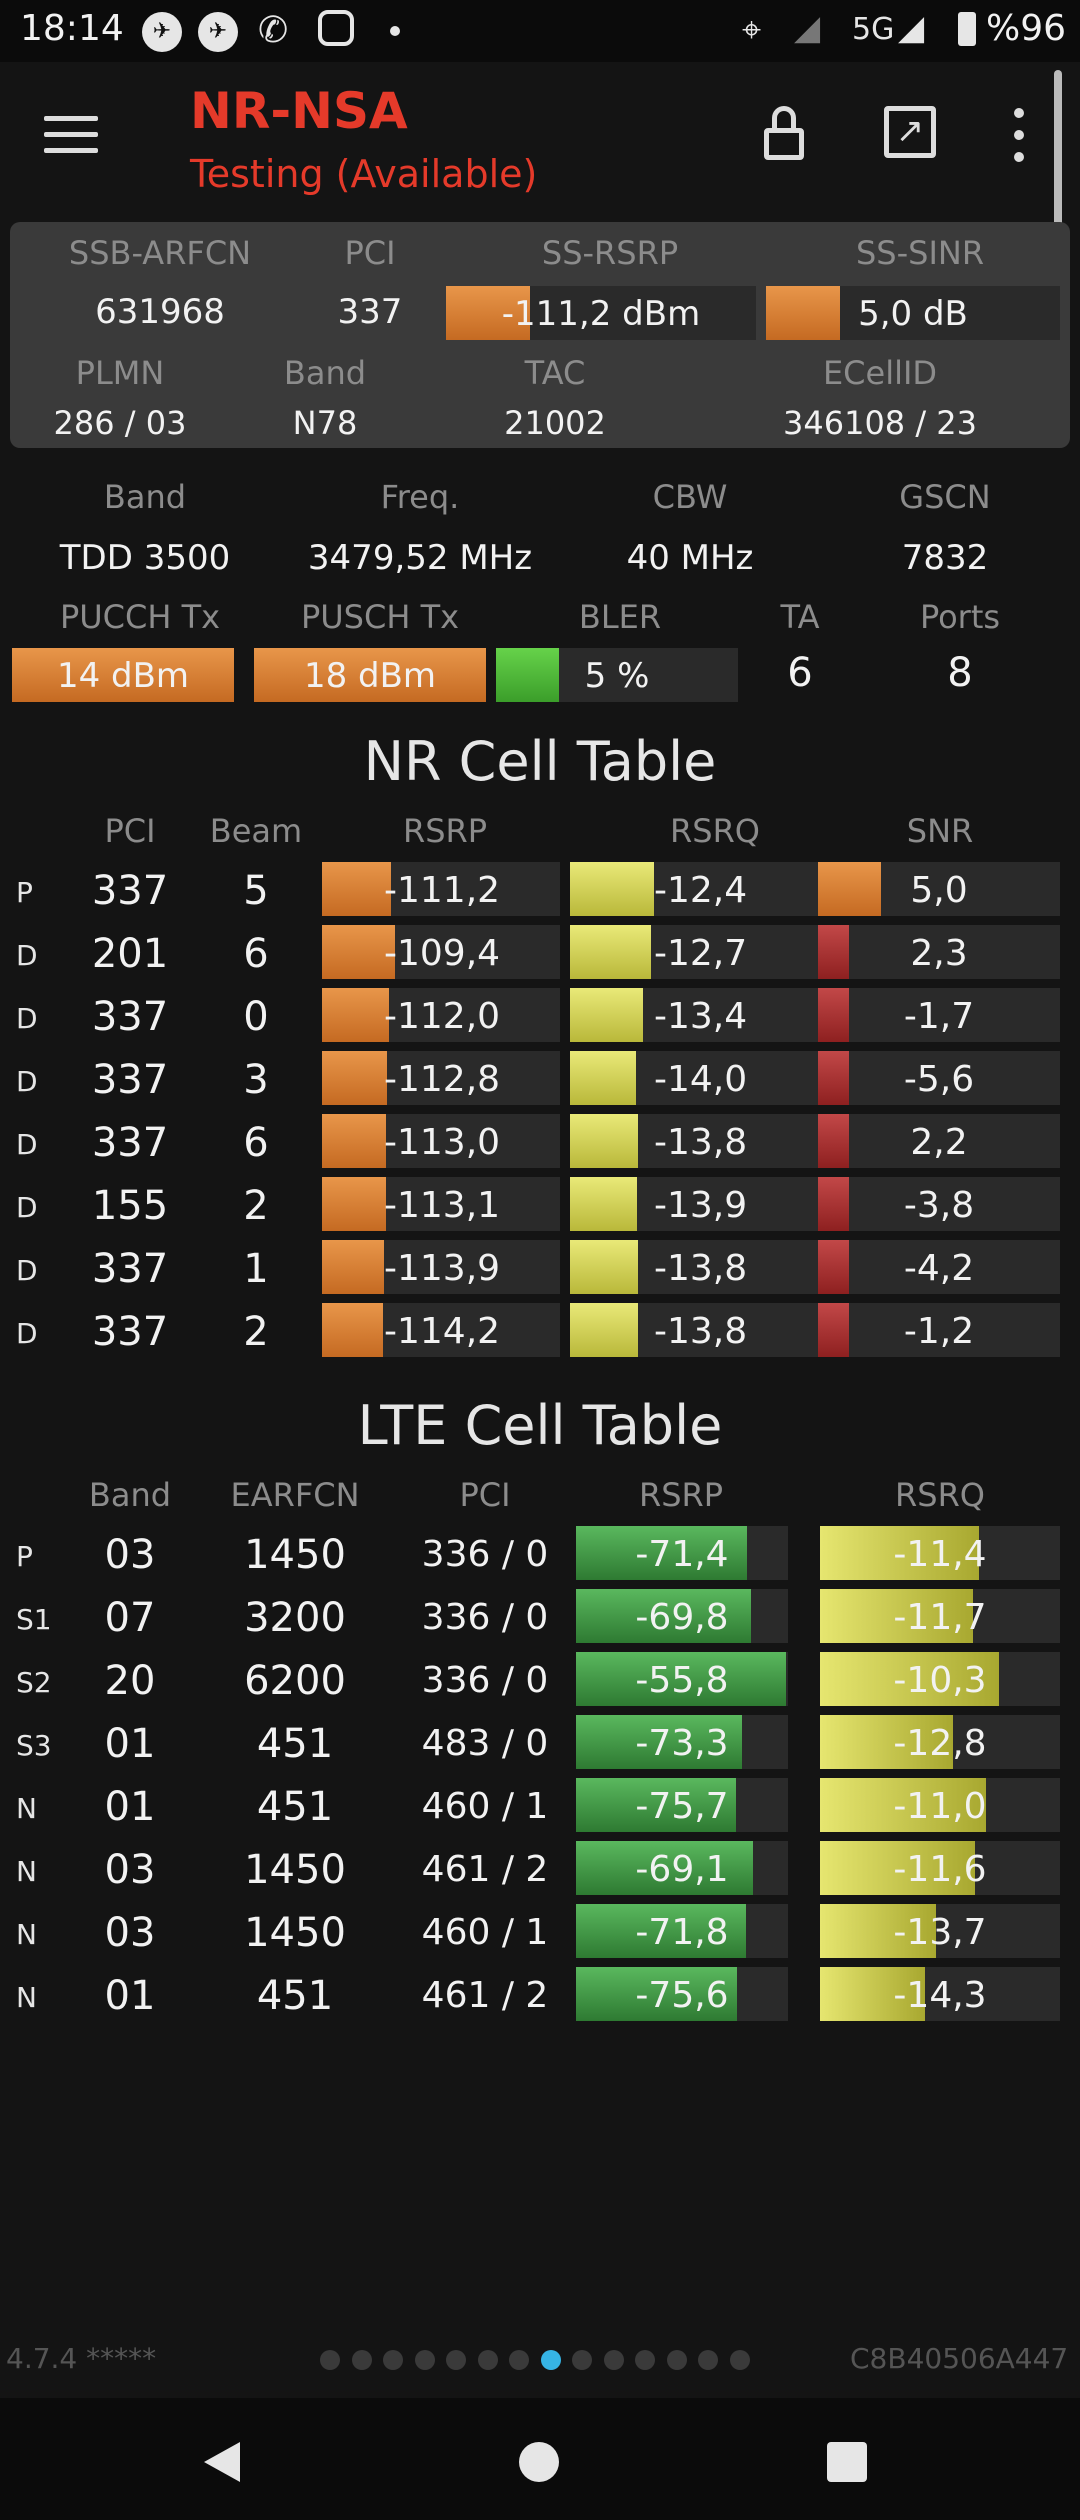 The height and width of the screenshot is (2520, 1080). Describe the element at coordinates (939, 952) in the screenshot. I see `nr-snr-bar: 2,3` at that location.